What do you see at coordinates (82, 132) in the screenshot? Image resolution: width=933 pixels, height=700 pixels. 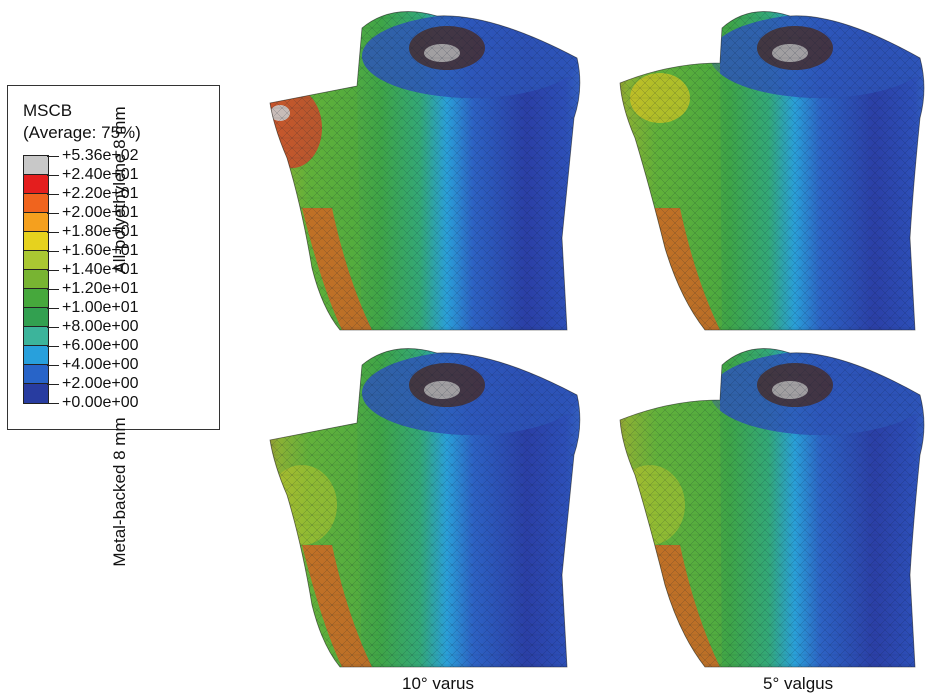 I see `legend-subtitle: (Average: 75%)` at bounding box center [82, 132].